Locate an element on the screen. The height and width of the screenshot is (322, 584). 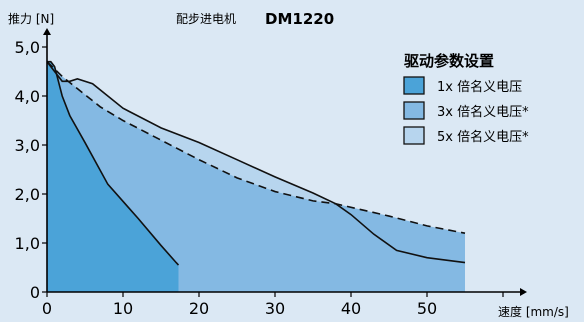
x-tick-label: 0 is located at coordinates (47, 308).